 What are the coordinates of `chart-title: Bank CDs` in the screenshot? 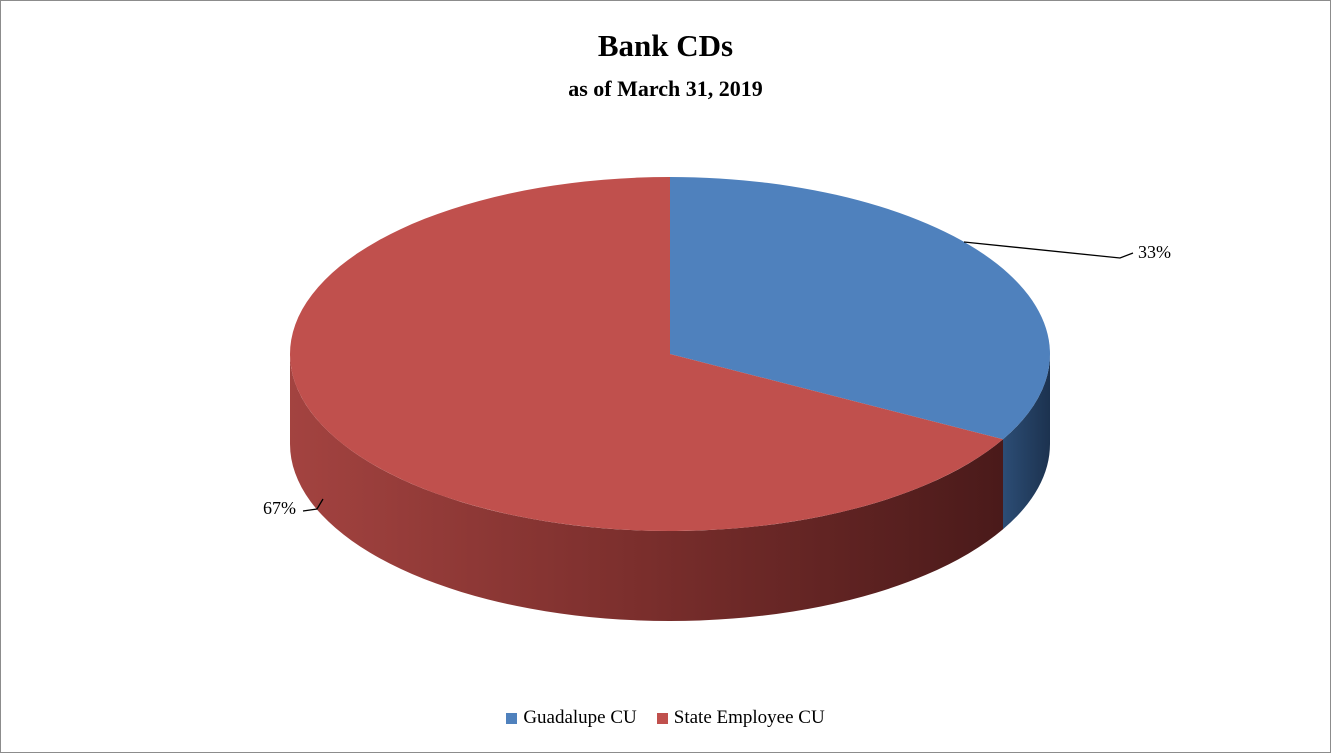 It's located at (665, 45).